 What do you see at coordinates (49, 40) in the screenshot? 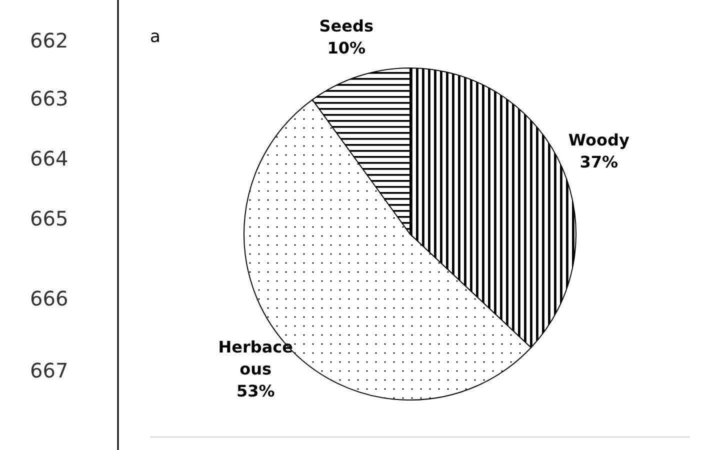
I see `text: 662` at bounding box center [49, 40].